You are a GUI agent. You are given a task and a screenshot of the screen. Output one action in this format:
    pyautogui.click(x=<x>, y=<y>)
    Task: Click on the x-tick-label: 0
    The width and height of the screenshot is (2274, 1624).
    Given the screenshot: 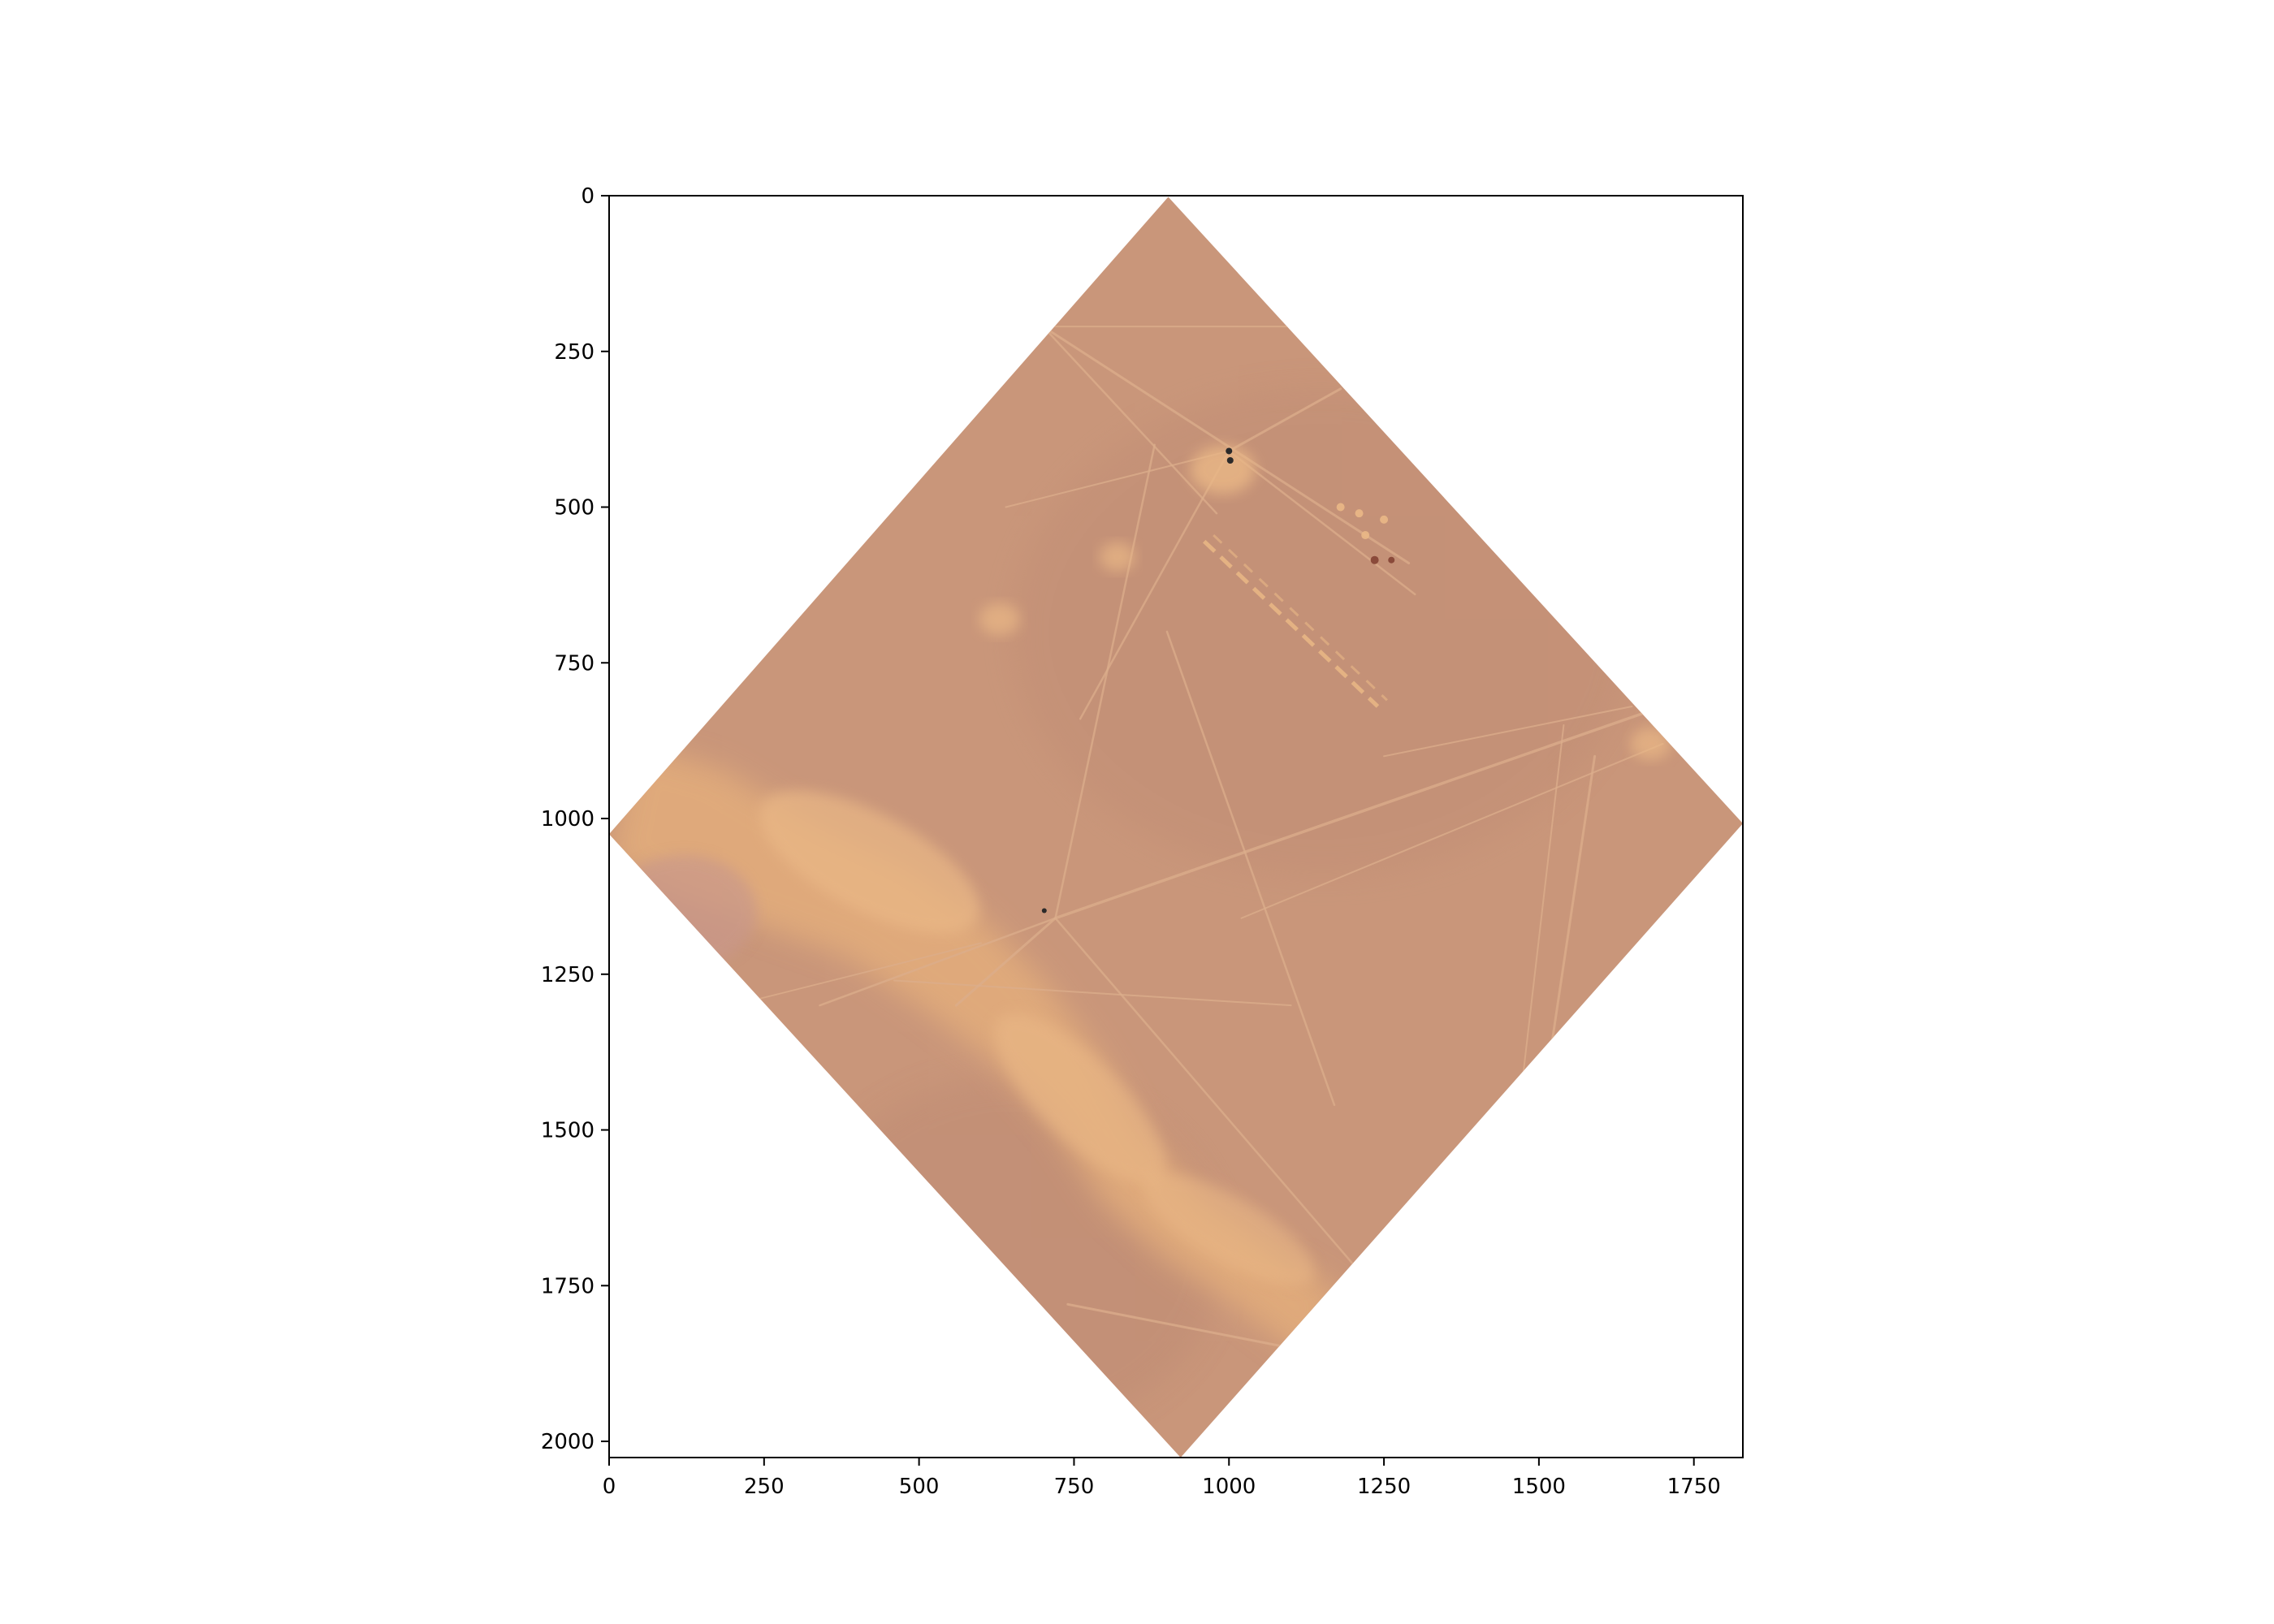 What is the action you would take?
    pyautogui.click(x=609, y=1487)
    